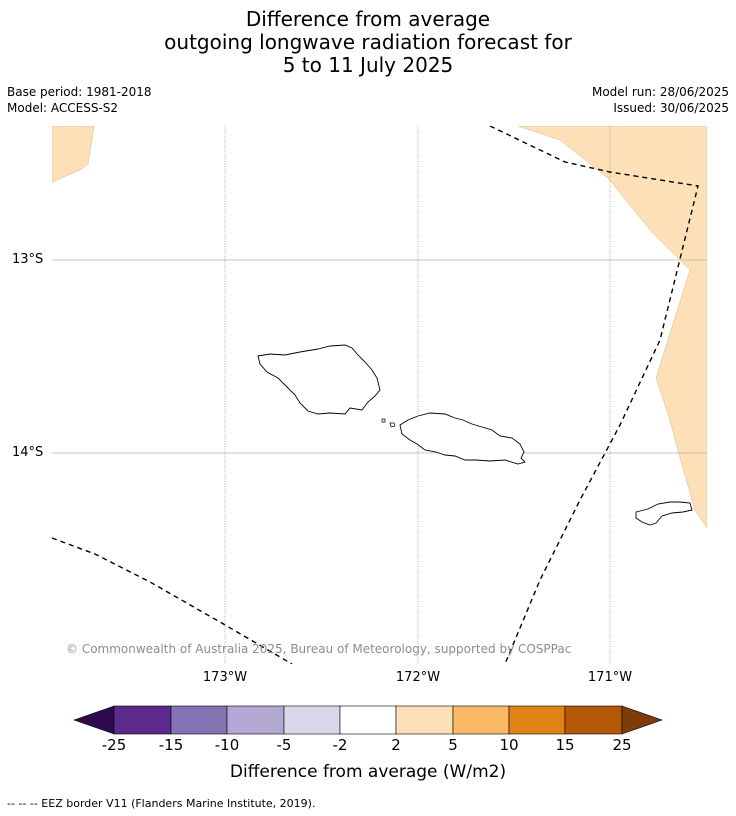 Image resolution: width=736 pixels, height=816 pixels. What do you see at coordinates (392, 425) in the screenshot?
I see `island-manono` at bounding box center [392, 425].